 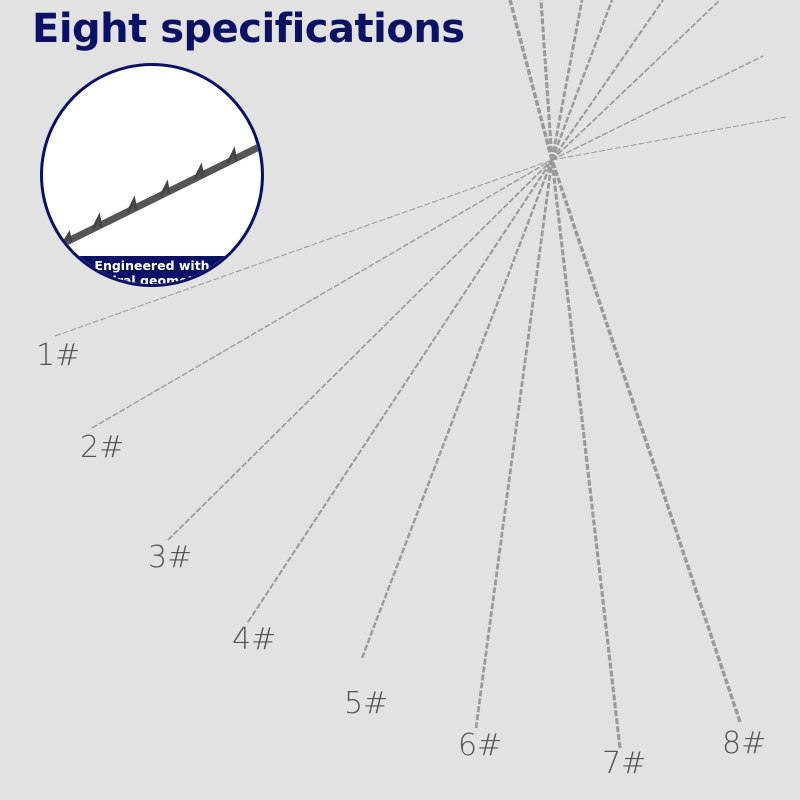 I want to click on spec-label-5: 5#, so click(x=366, y=703).